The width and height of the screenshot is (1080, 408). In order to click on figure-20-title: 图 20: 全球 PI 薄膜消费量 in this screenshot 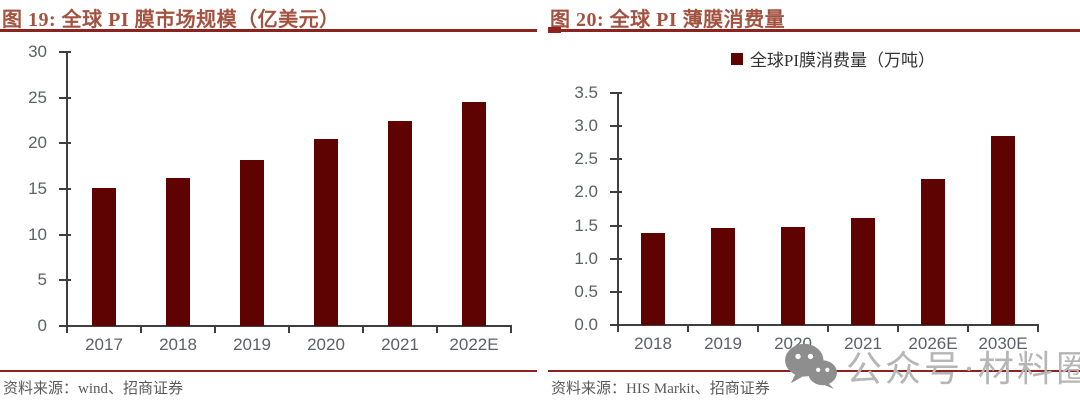, I will do `click(668, 20)`.